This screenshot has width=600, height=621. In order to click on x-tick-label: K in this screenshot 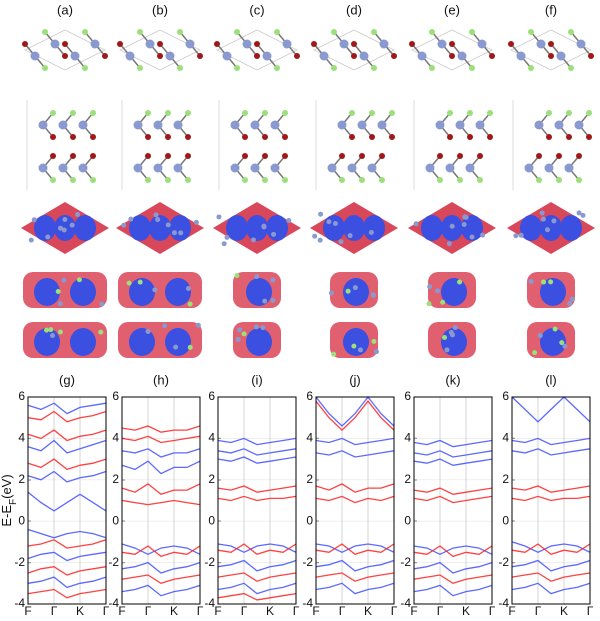, I will do `click(466, 611)`.